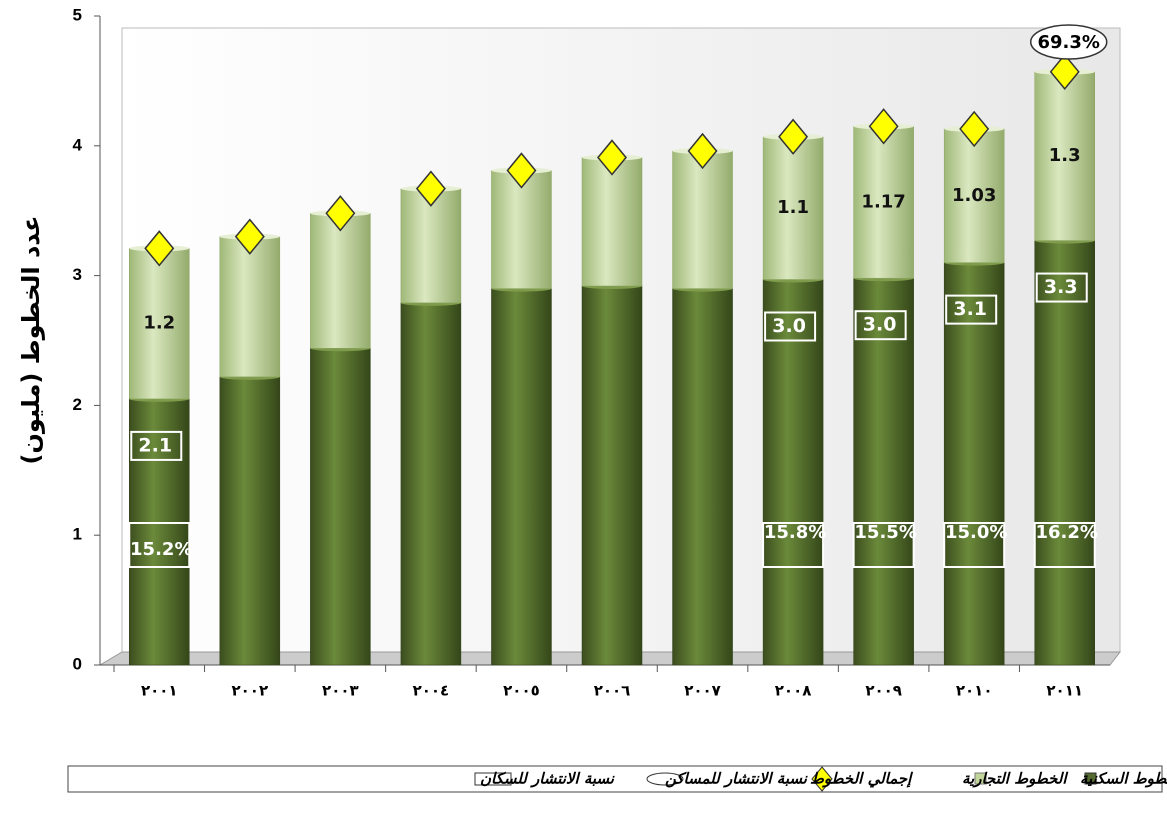 The image size is (1167, 820). I want to click on x-tick-label: ٢٠٠٥, so click(521, 691).